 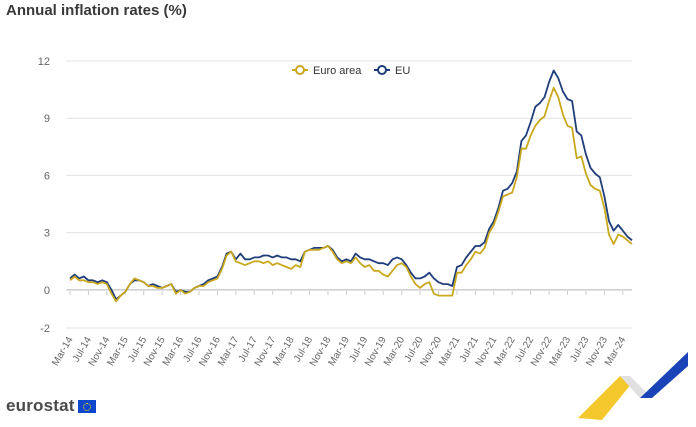 What do you see at coordinates (402, 71) in the screenshot?
I see `legend-label-eu: EU` at bounding box center [402, 71].